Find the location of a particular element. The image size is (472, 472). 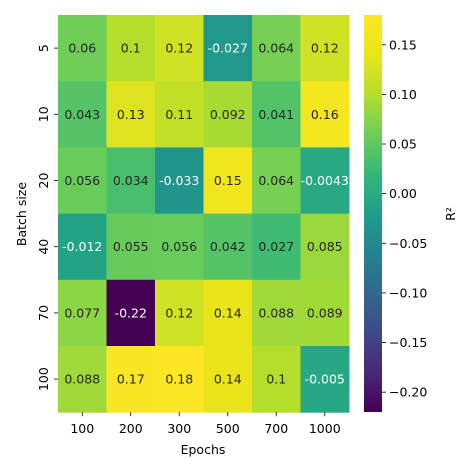

colorbar-tick-label: 0.05 is located at coordinates (403, 144).